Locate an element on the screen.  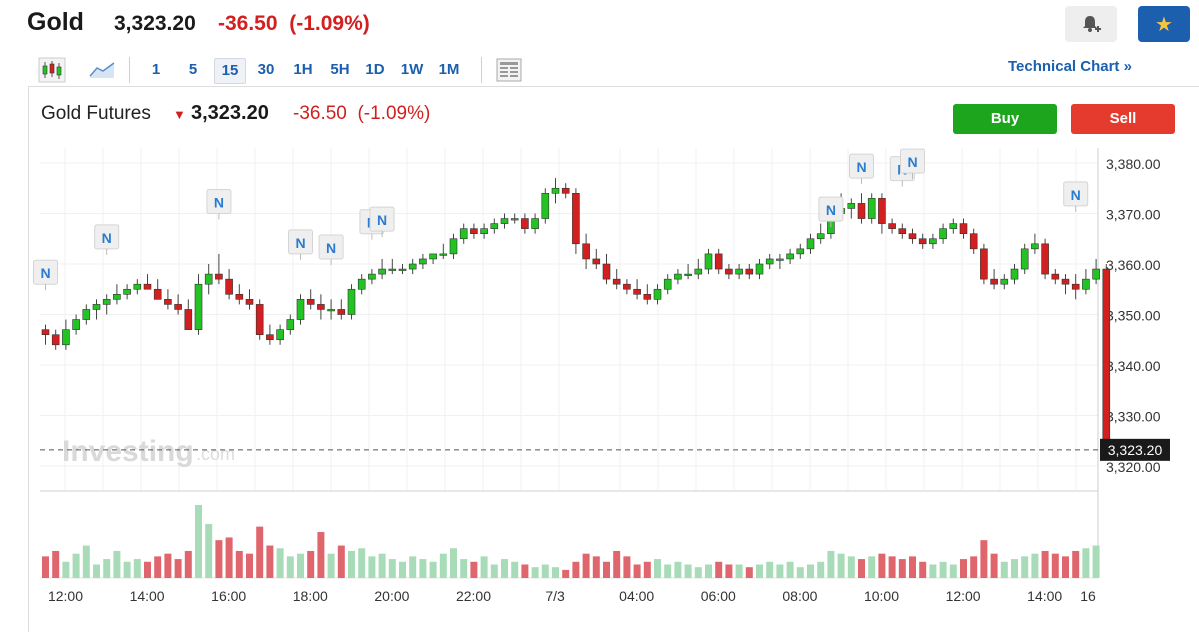
sell-button: Sell is located at coordinates (1123, 119).